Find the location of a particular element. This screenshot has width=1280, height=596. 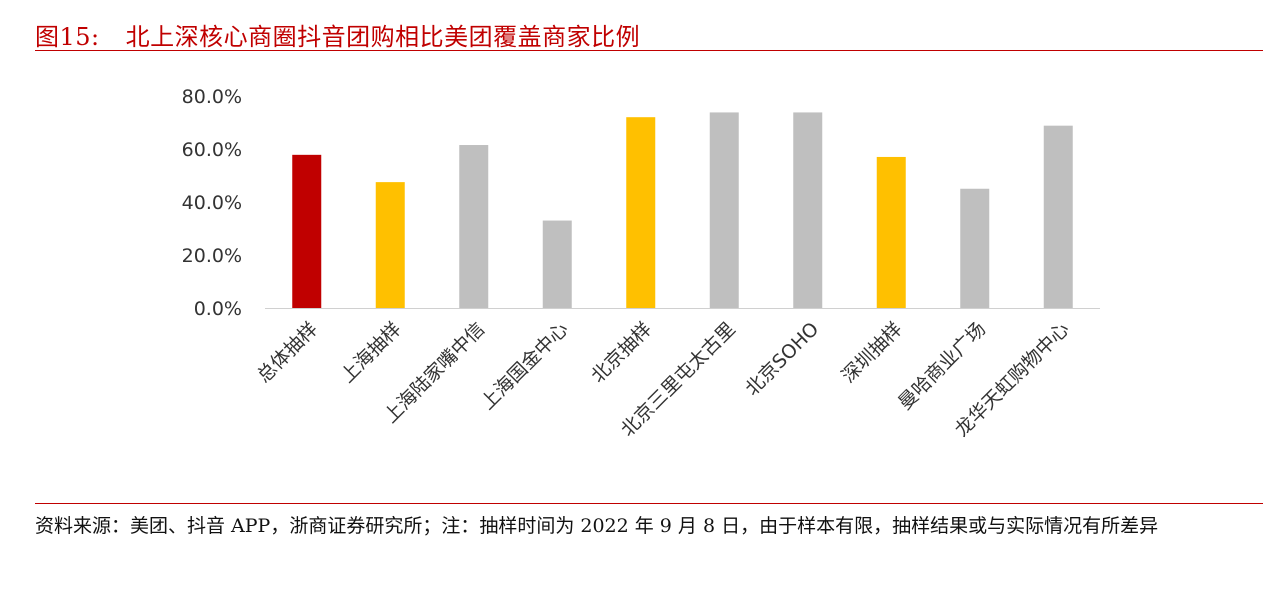

figure-title-text: 北上深核心商圈抖音团购相比美团覆盖商家比例 is located at coordinates (383, 37).